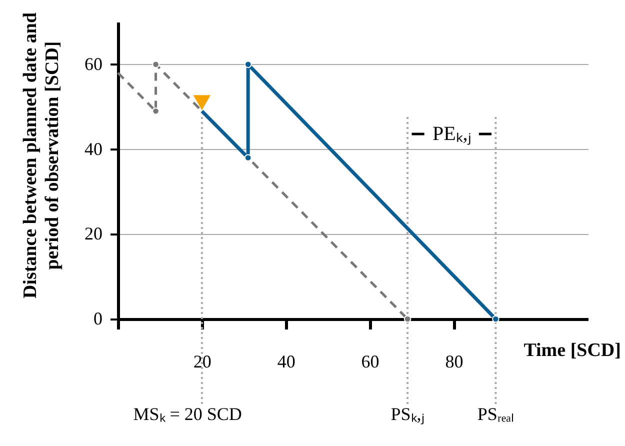 This screenshot has width=625, height=446. I want to click on y-axis-title: Distance between planned date and period of observation [SCD], so click(41, 155).